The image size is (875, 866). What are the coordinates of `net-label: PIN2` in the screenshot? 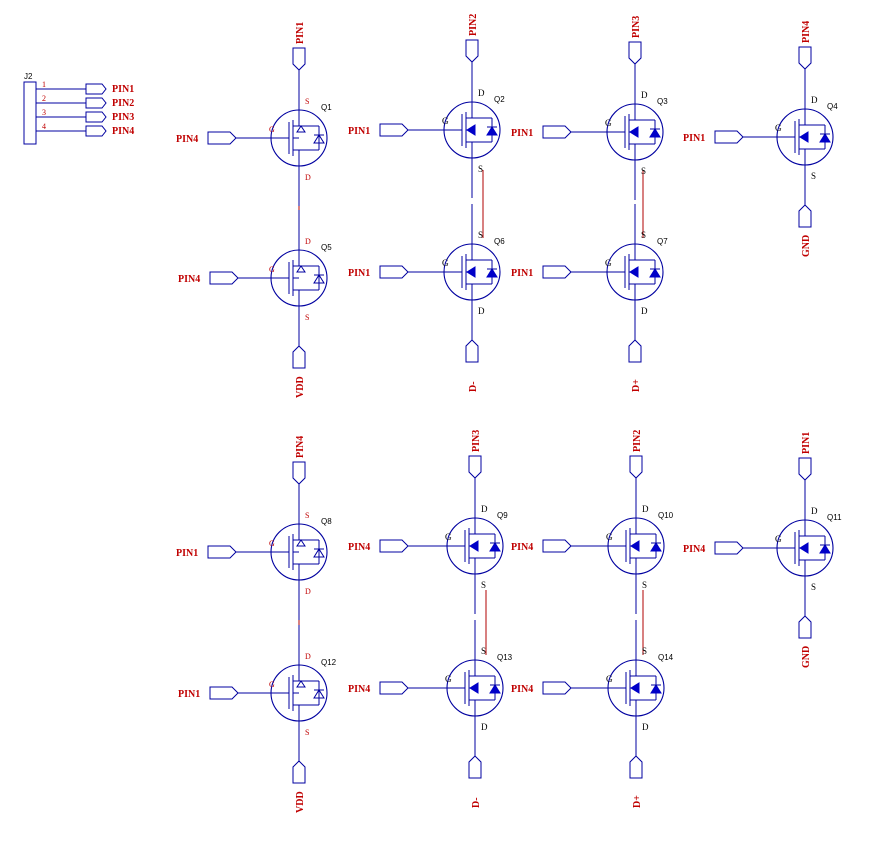 It's located at (123, 103).